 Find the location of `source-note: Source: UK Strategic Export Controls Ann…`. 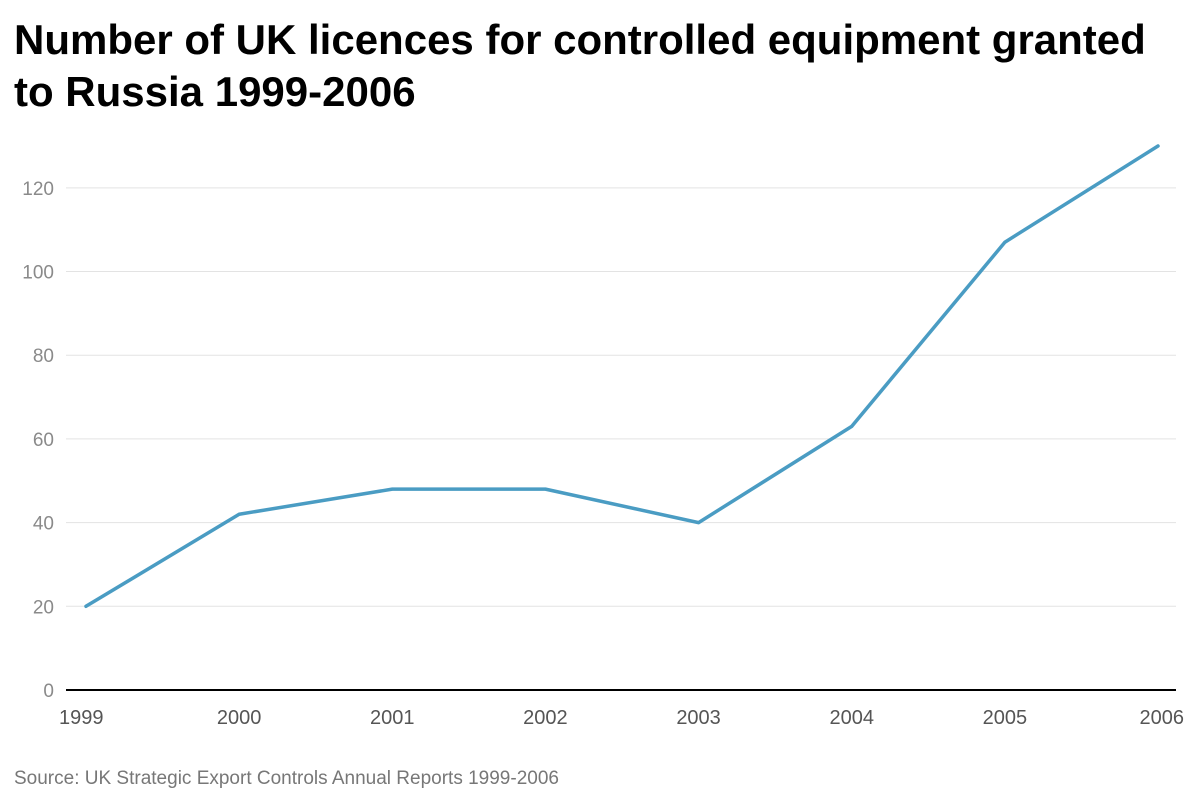

source-note: Source: UK Strategic Export Controls Ann… is located at coordinates (286, 778).